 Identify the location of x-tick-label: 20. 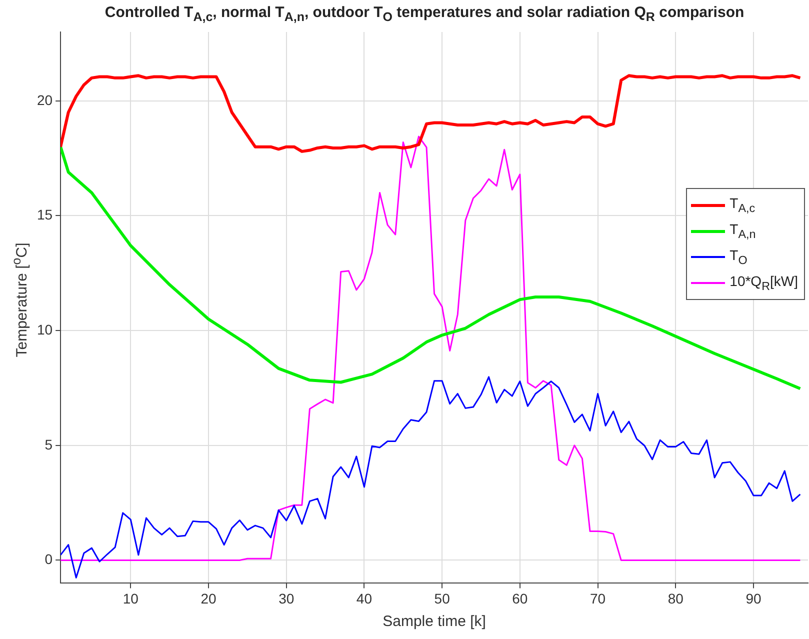
(208, 598).